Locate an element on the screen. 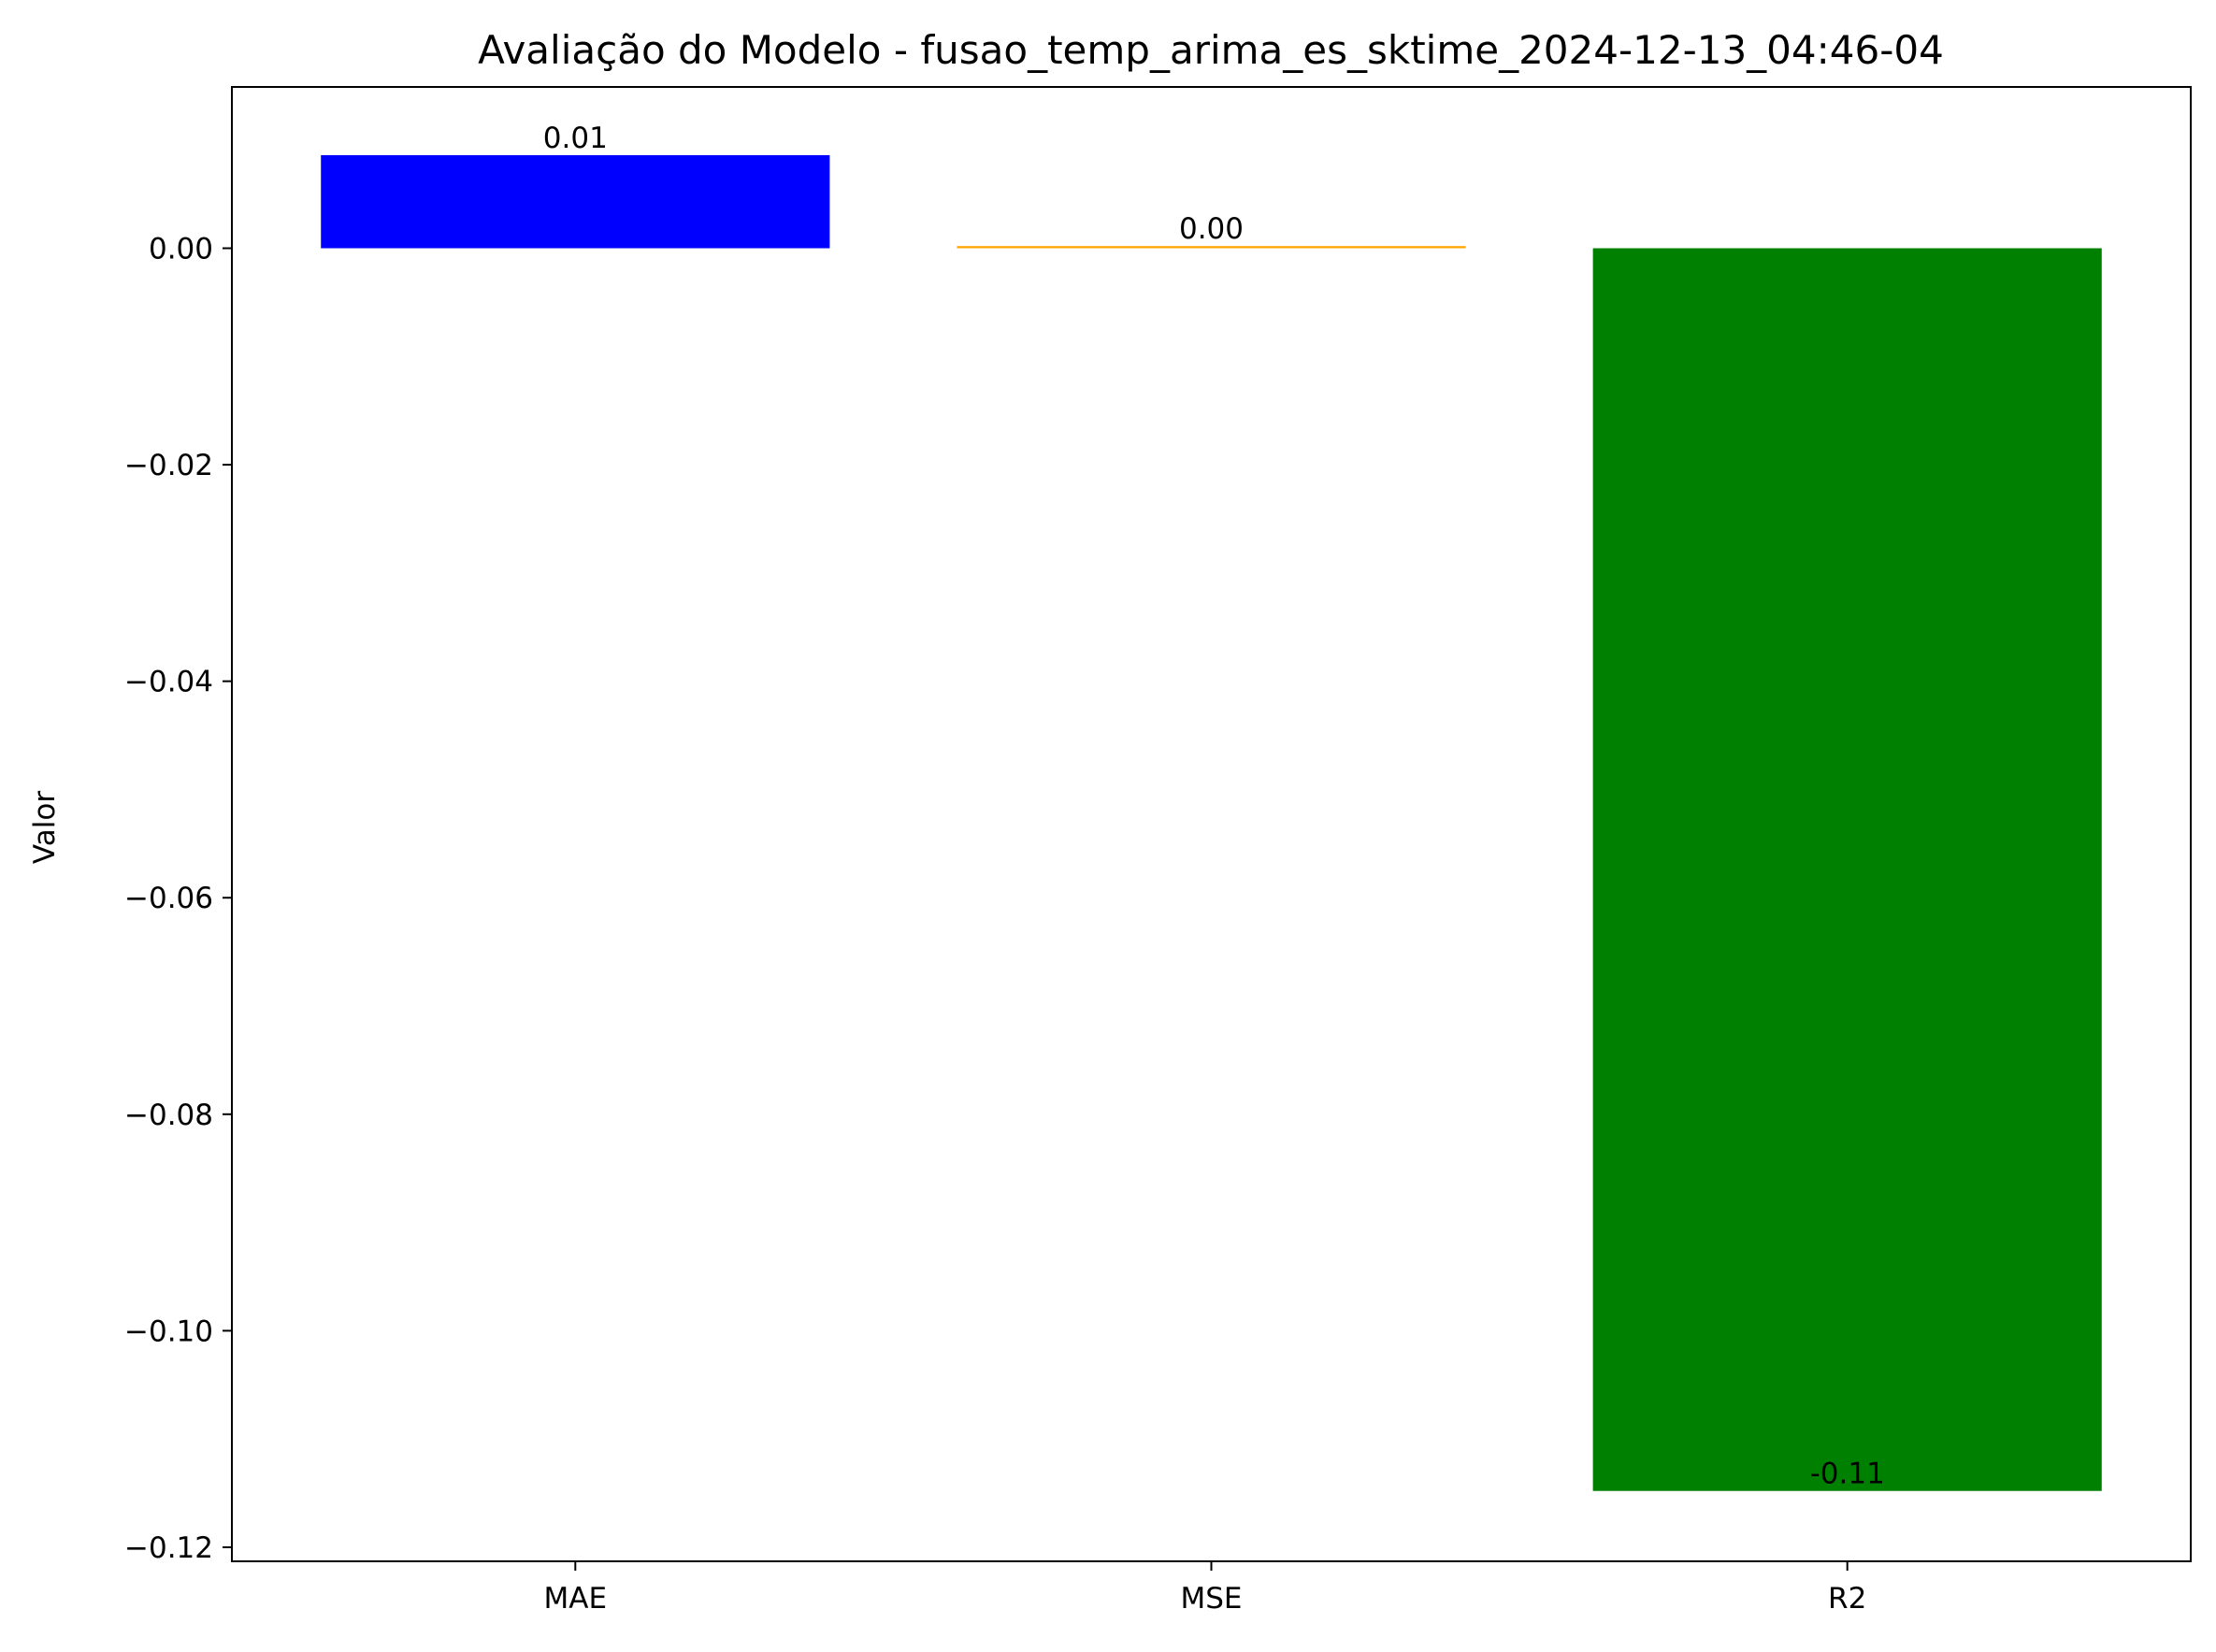  x-tick-label-mse: MSE is located at coordinates (1211, 1599).